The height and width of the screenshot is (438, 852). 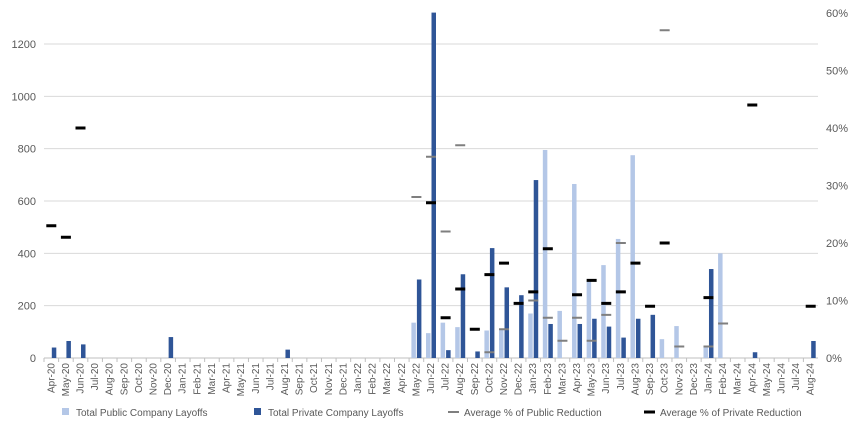 I want to click on x-tick-label: Aug-22, so click(x=460, y=379).